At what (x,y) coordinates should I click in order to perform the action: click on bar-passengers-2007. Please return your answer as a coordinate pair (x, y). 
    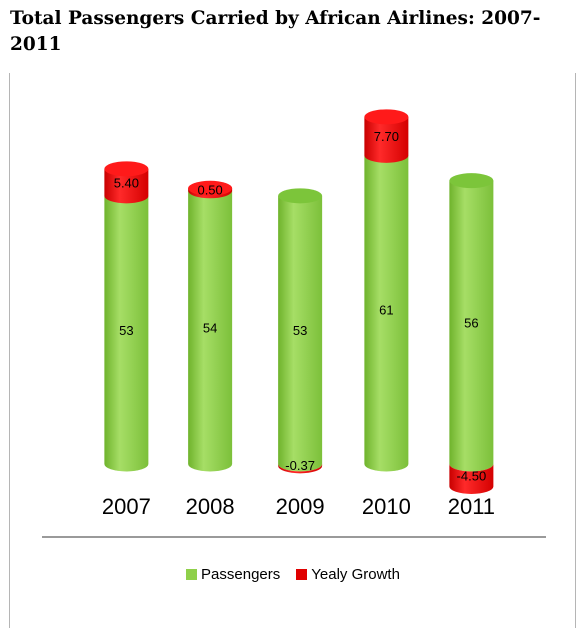
    Looking at the image, I should click on (126, 333).